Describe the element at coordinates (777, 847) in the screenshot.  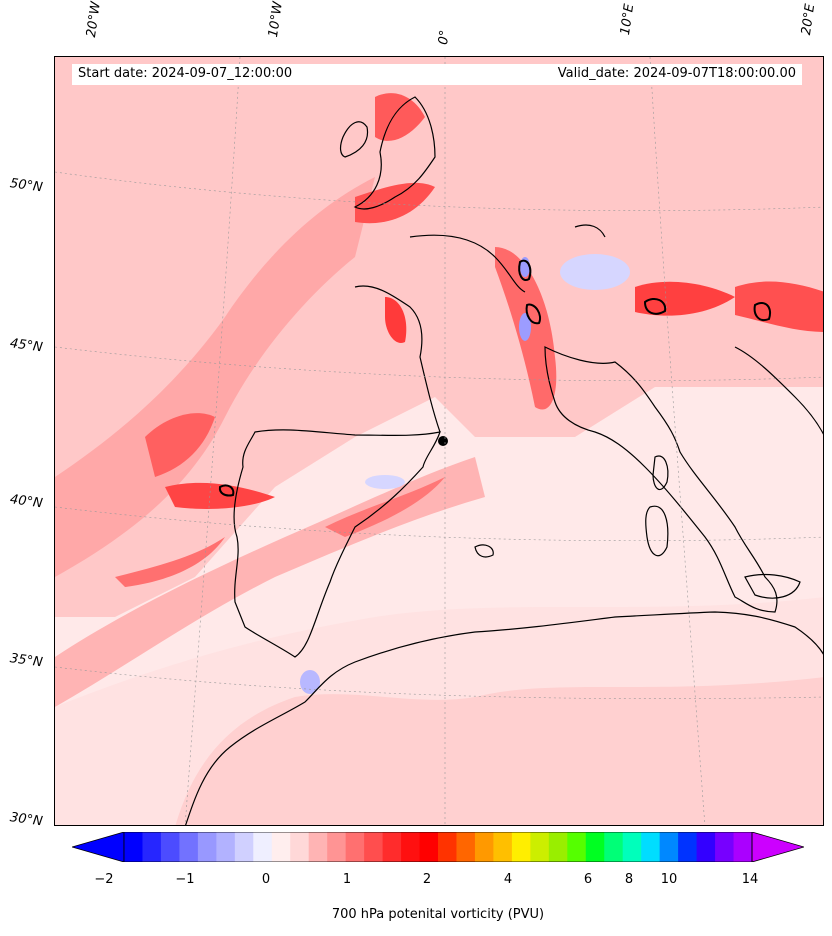
I see `colorbar-max-arrow` at that location.